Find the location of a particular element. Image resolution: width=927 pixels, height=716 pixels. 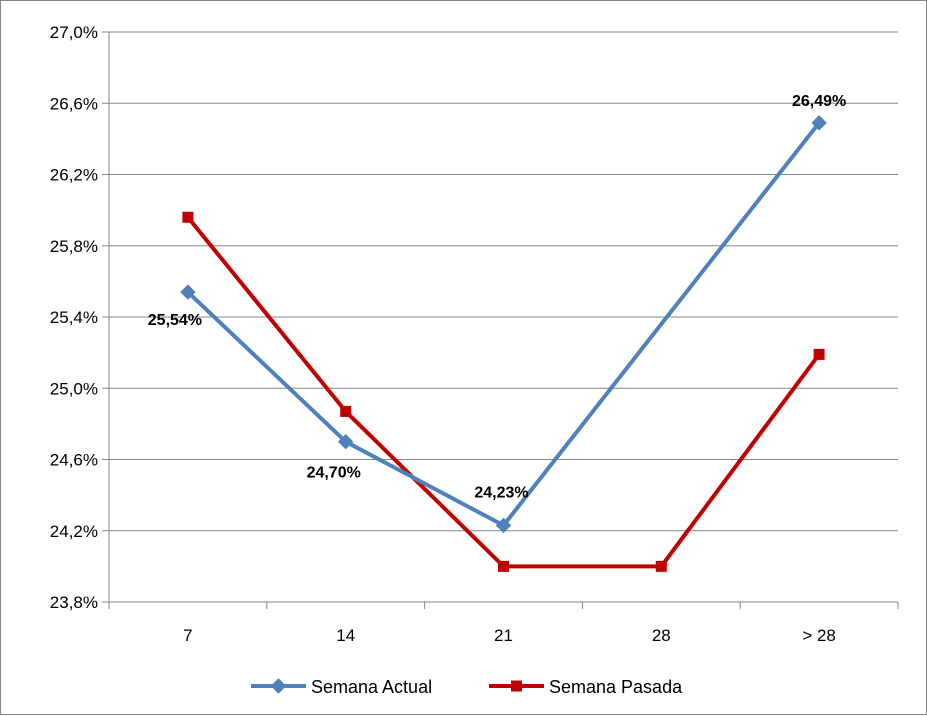

y-tick-label: 23,8% is located at coordinates (74, 602).